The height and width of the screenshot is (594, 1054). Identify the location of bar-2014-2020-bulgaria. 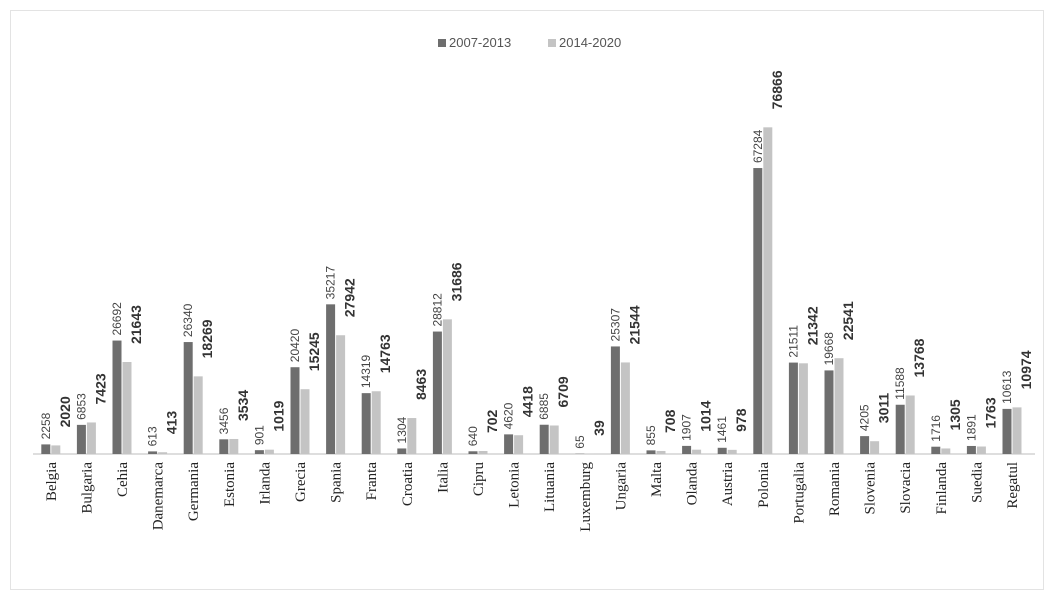
(91, 438).